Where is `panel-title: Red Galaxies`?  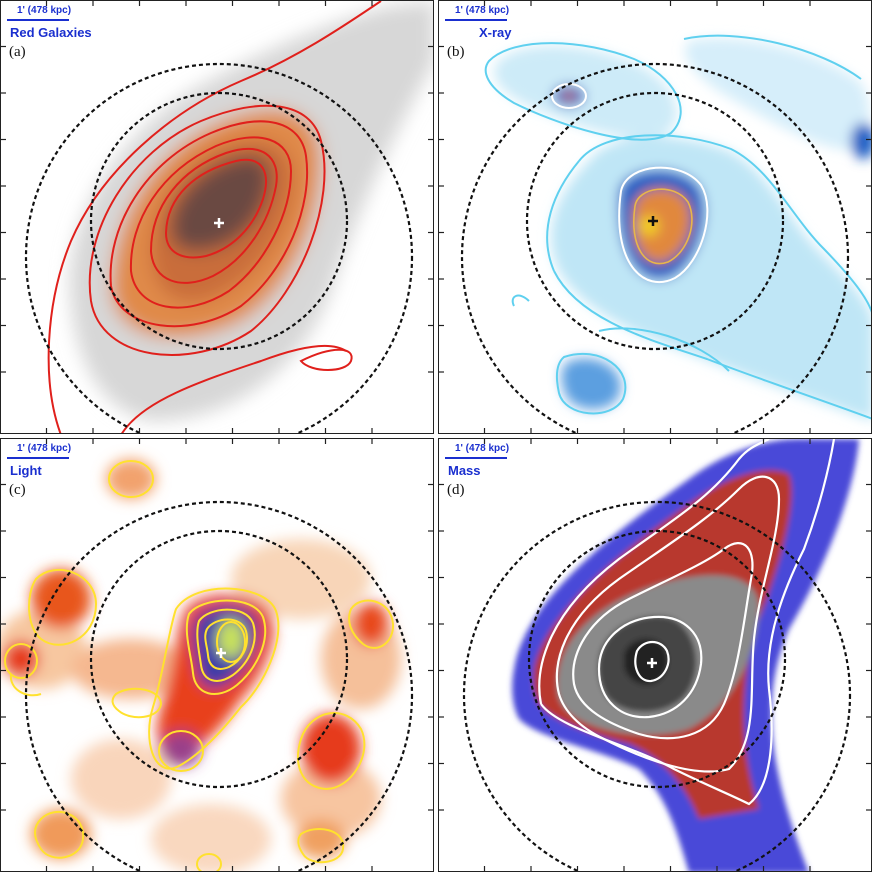 panel-title: Red Galaxies is located at coordinates (51, 32).